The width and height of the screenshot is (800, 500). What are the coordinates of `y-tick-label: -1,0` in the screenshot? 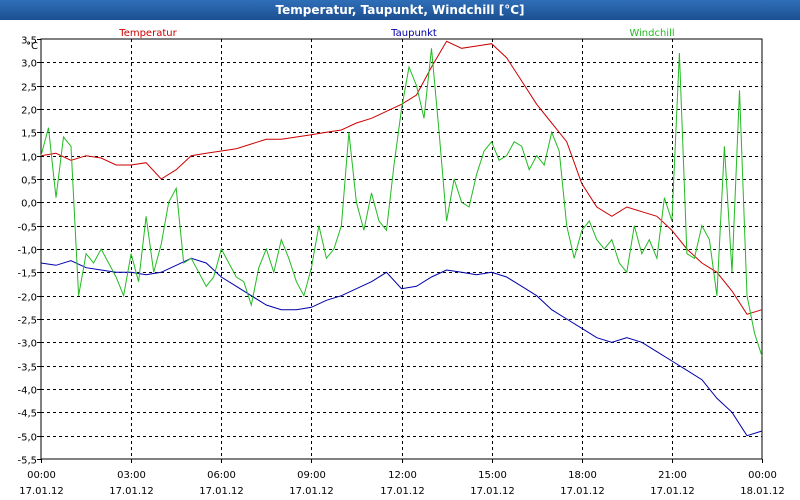 It's located at (27, 251).